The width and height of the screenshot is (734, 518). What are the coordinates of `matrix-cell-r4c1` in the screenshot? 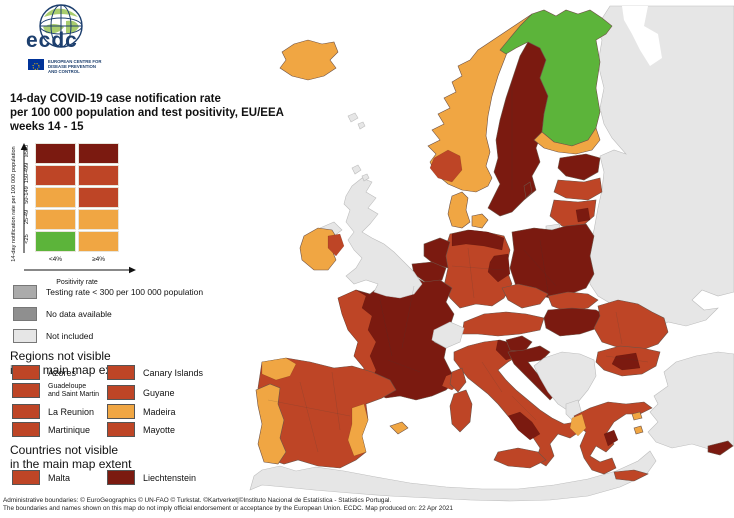 It's located at (98, 241).